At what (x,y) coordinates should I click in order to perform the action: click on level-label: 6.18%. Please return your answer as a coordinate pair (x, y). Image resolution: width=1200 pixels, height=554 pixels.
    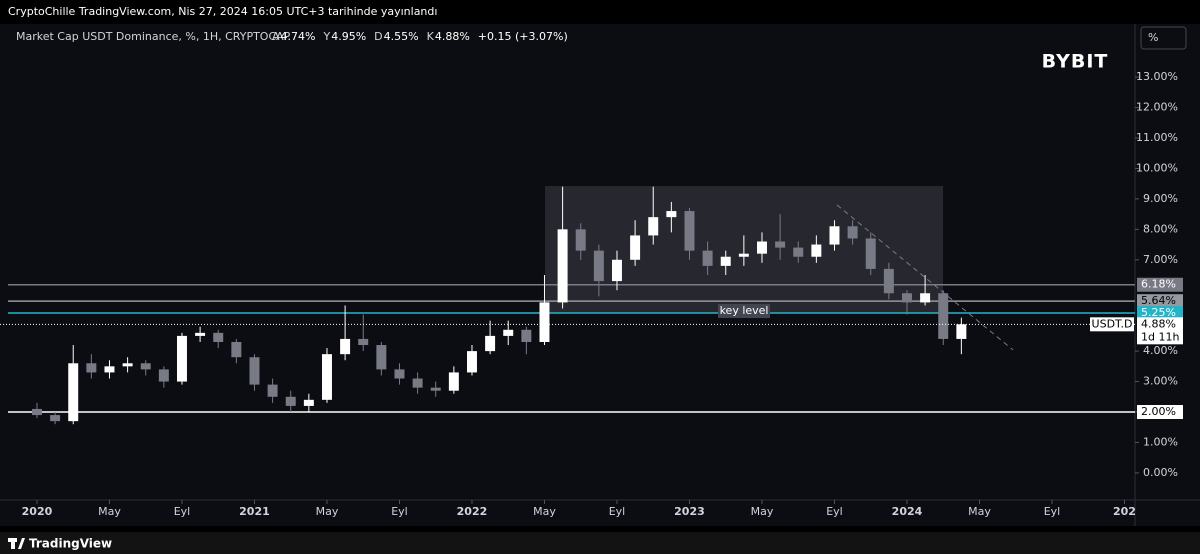
    Looking at the image, I should click on (1158, 284).